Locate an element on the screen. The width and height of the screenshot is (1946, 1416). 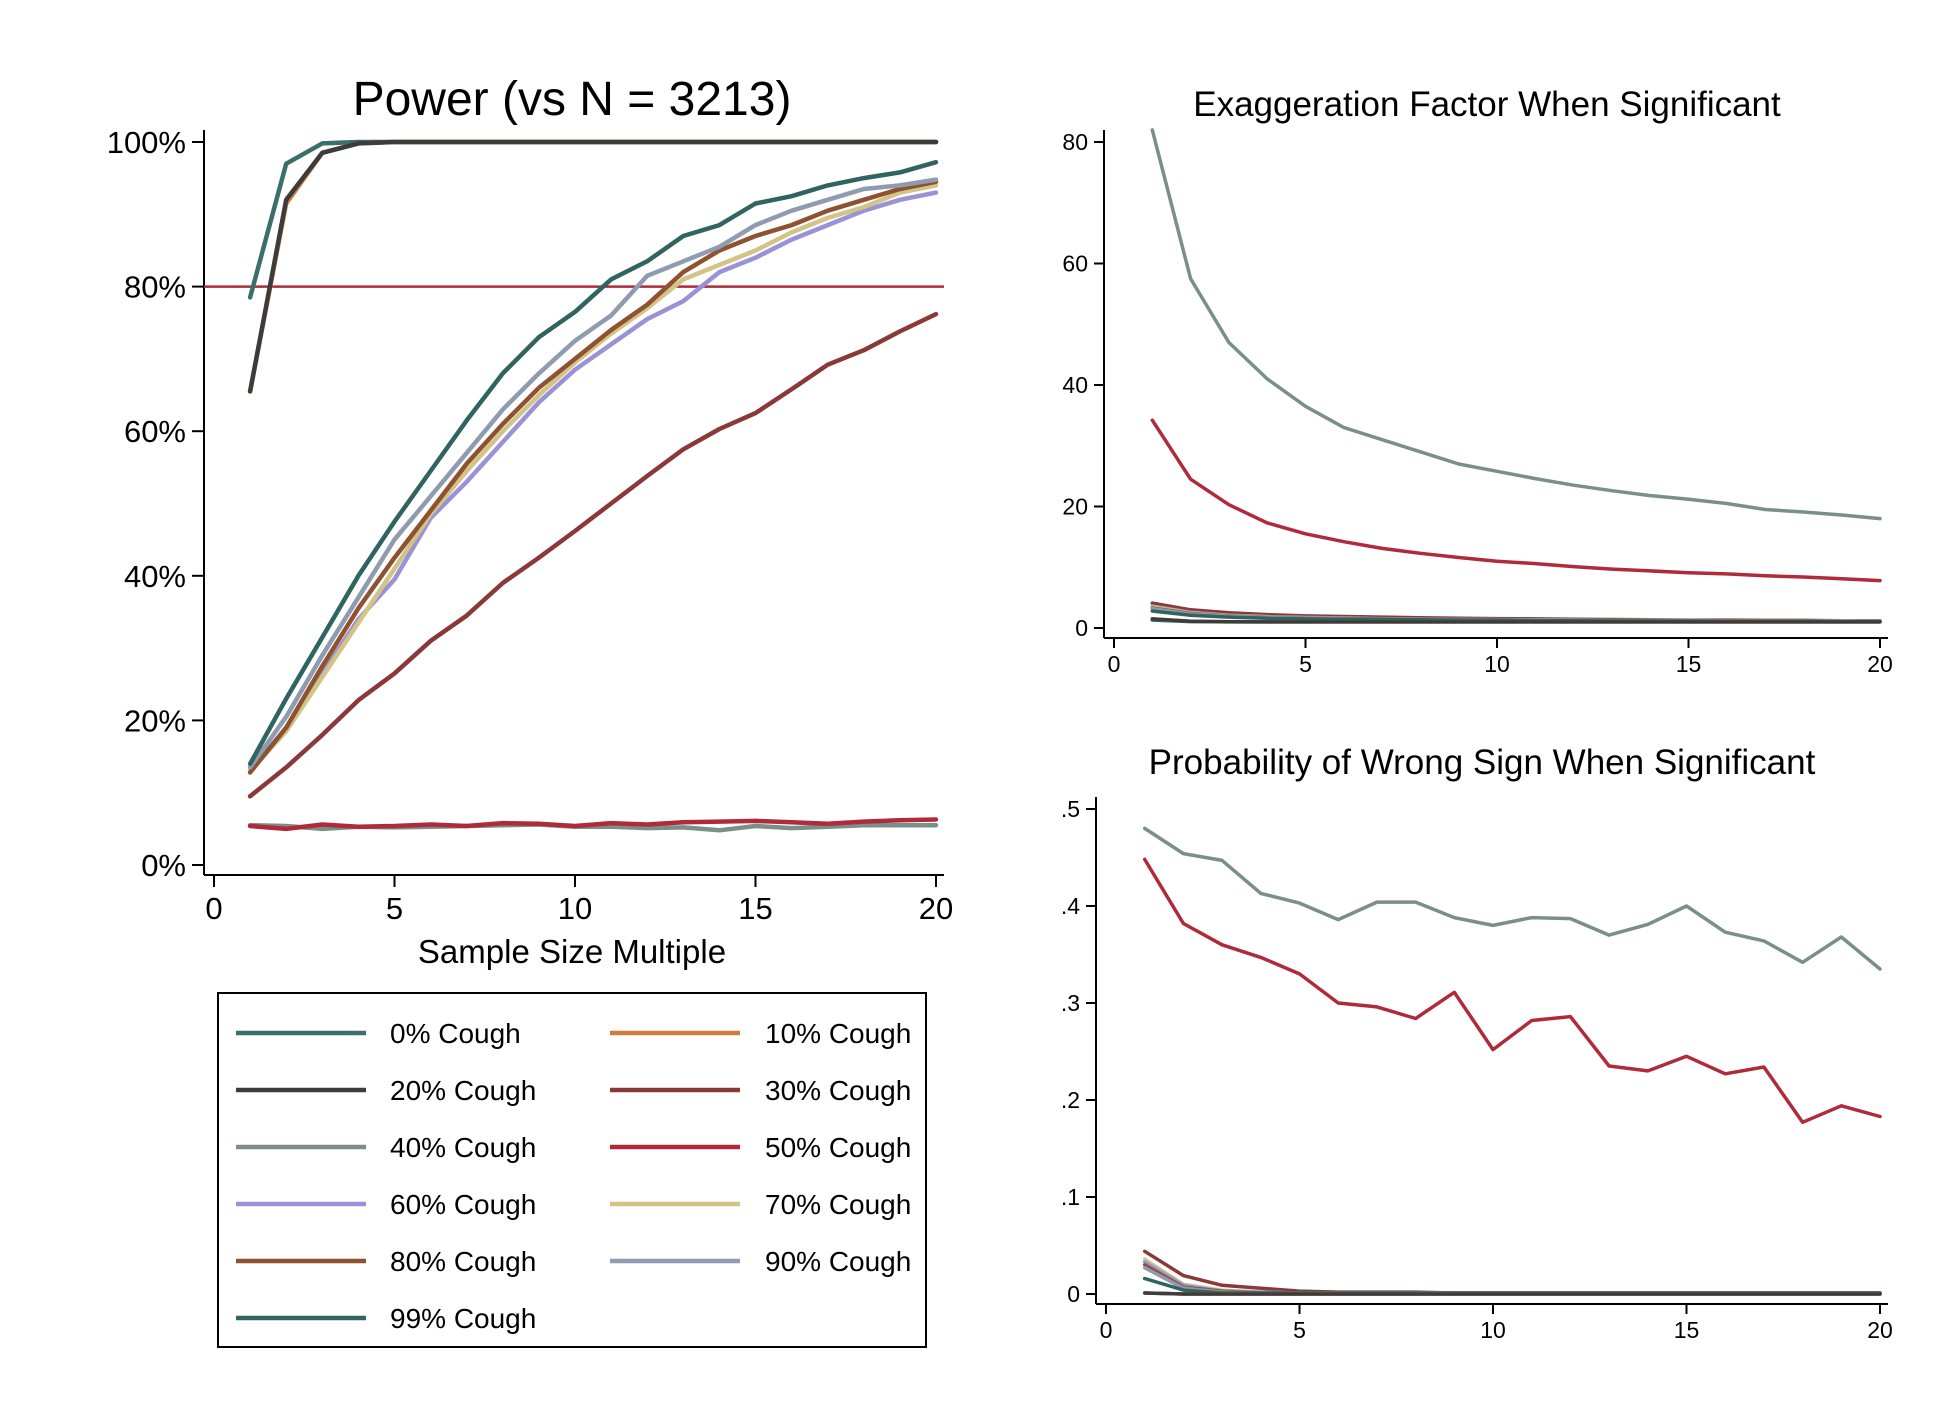
power-y-tick-label: 20% is located at coordinates (155, 720).